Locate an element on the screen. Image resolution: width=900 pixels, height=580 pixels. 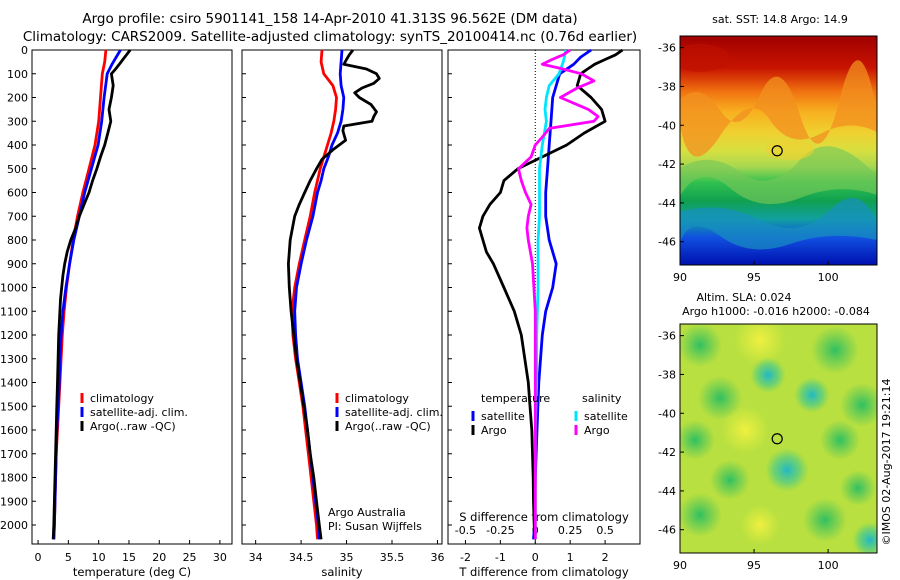
sst_map-ytick-label: -40 is located at coordinates (667, 125).